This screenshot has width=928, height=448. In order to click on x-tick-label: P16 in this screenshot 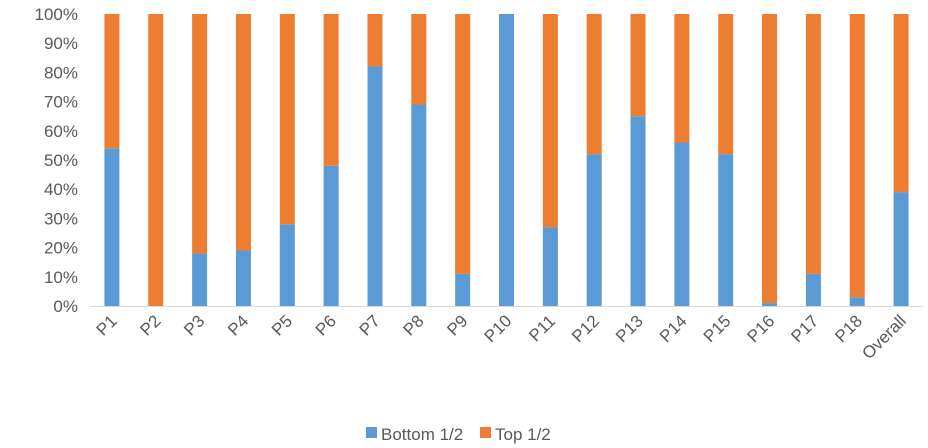, I will do `click(761, 328)`.